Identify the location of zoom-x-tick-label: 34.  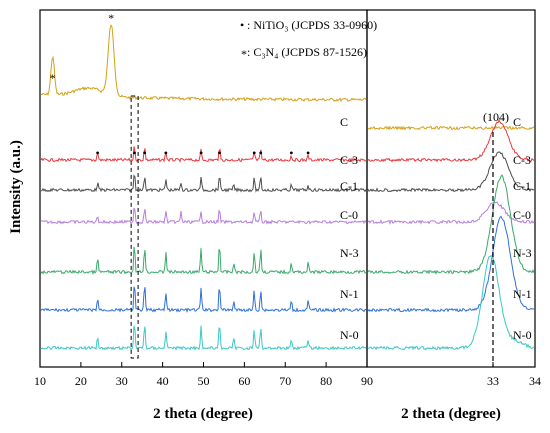
(535, 381).